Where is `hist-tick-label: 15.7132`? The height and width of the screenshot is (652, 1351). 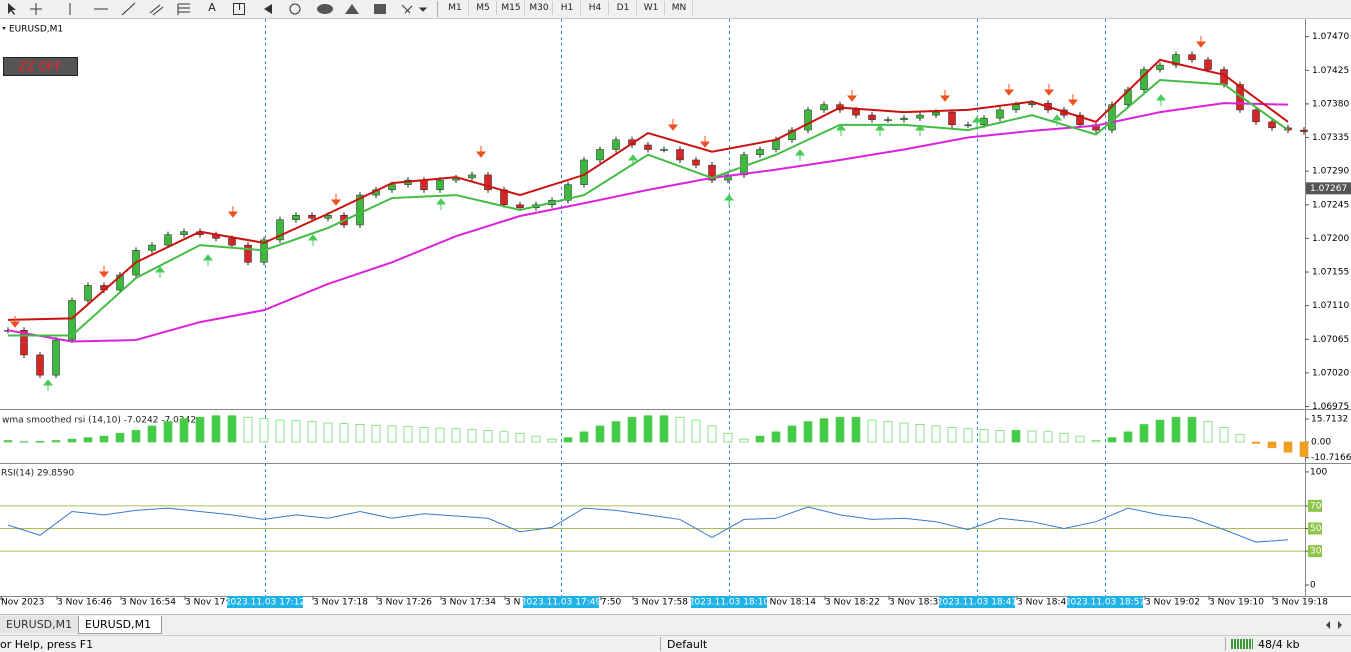
hist-tick-label: 15.7132 is located at coordinates (1329, 420).